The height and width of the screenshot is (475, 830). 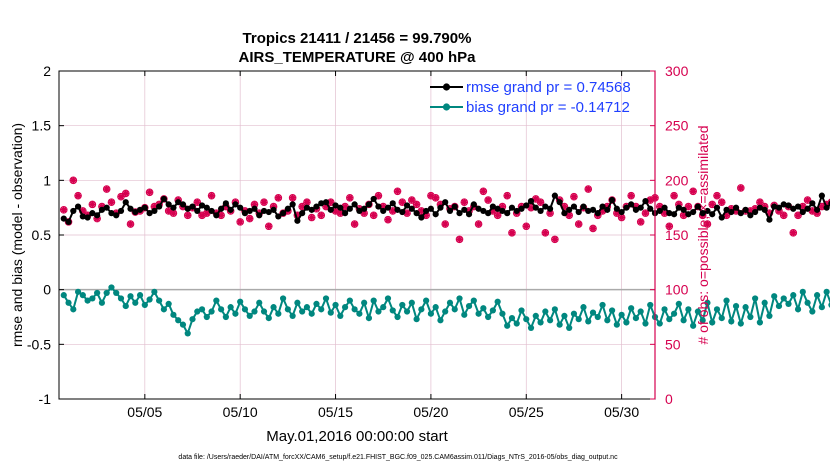 What do you see at coordinates (548, 87) in the screenshot?
I see `legend-label-rmse: rmse grand pr = 0.74568` at bounding box center [548, 87].